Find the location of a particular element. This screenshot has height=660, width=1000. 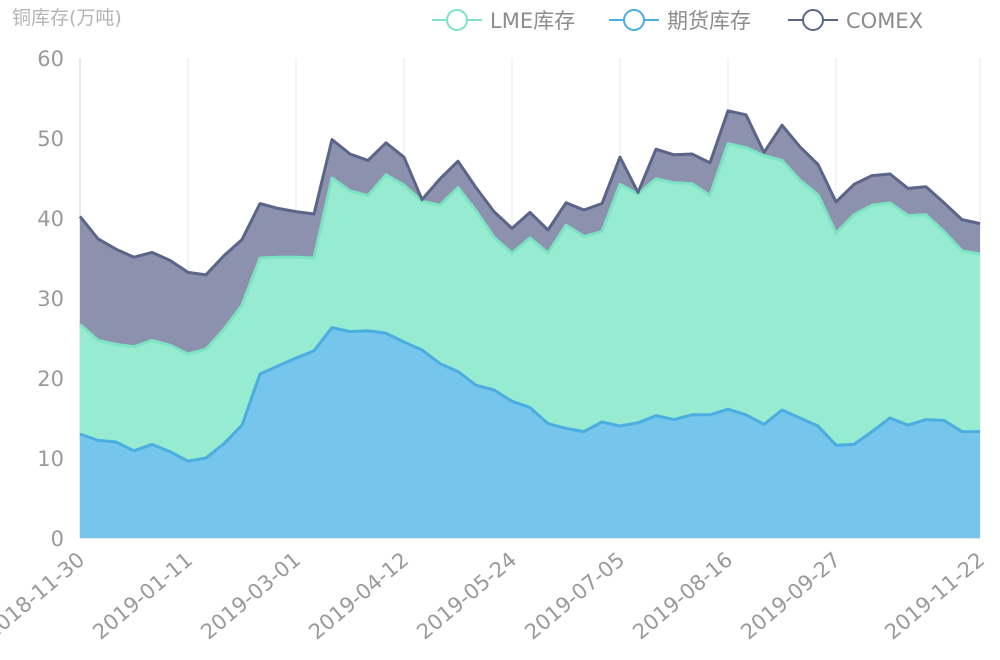

x-tick-label: 2019-05-24 is located at coordinates (466, 595).